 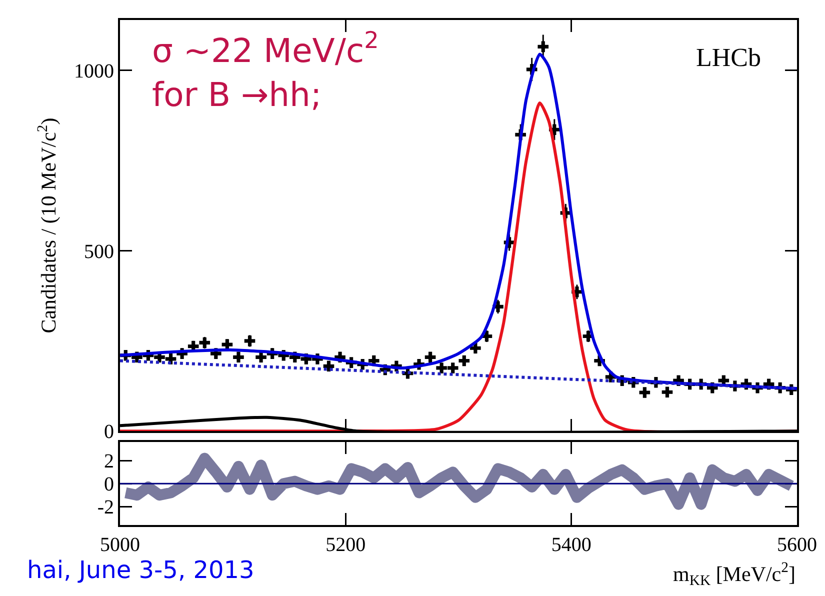 I want to click on y-tick-label: -2, so click(x=105, y=507).